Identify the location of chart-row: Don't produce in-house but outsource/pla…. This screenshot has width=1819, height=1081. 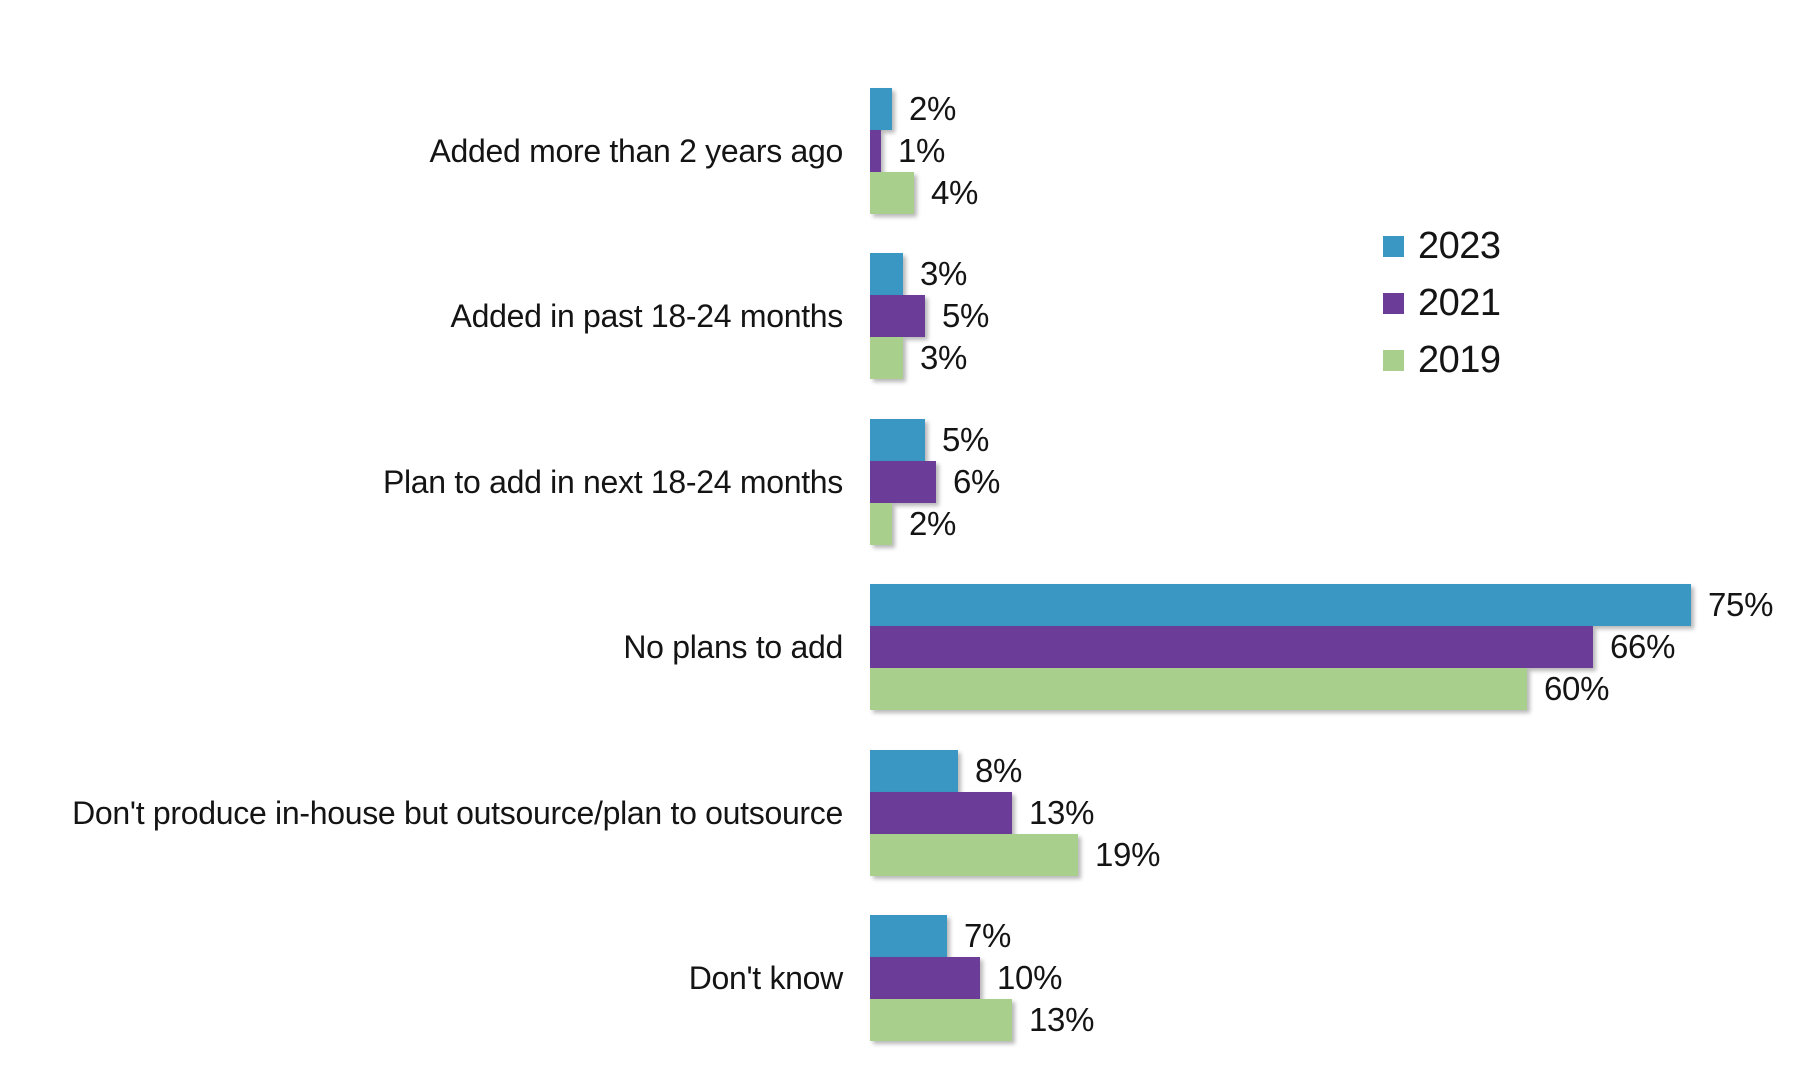
(909, 813).